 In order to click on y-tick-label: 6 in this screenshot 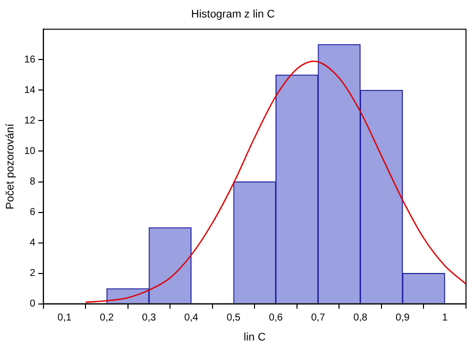, I will do `click(33, 212)`.